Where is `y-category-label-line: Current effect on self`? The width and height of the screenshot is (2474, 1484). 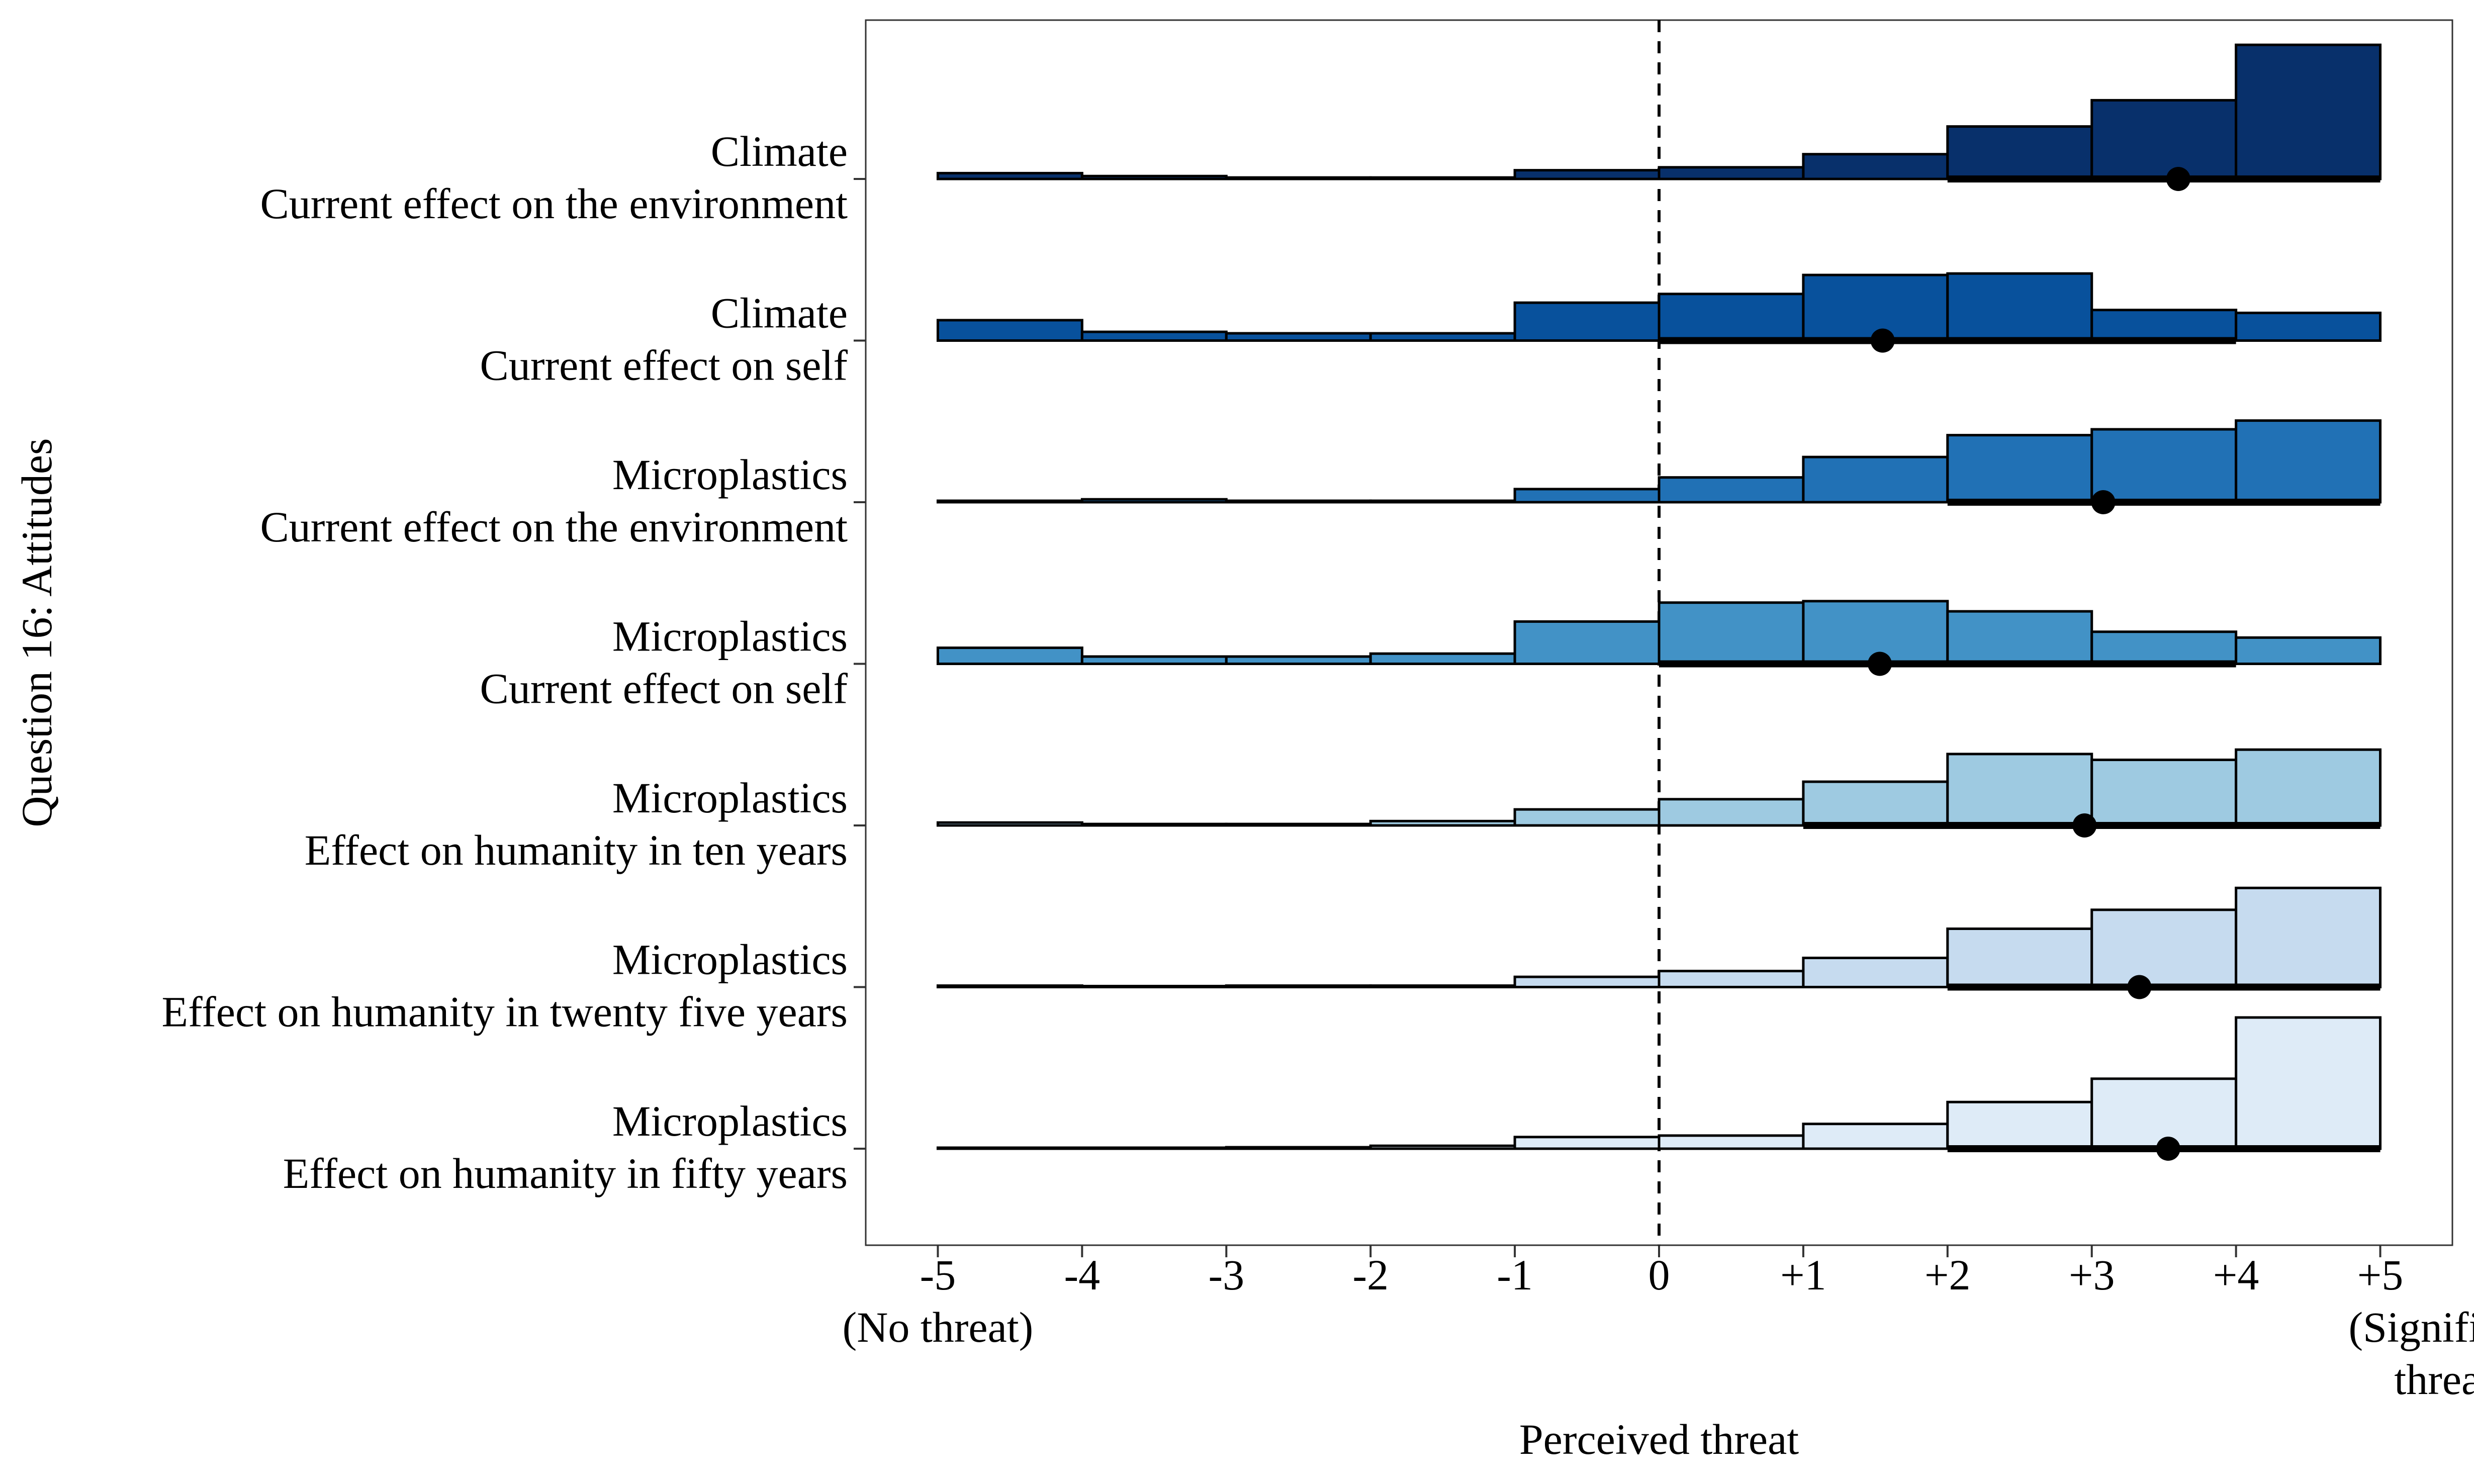 y-category-label-line: Current effect on self is located at coordinates (664, 365).